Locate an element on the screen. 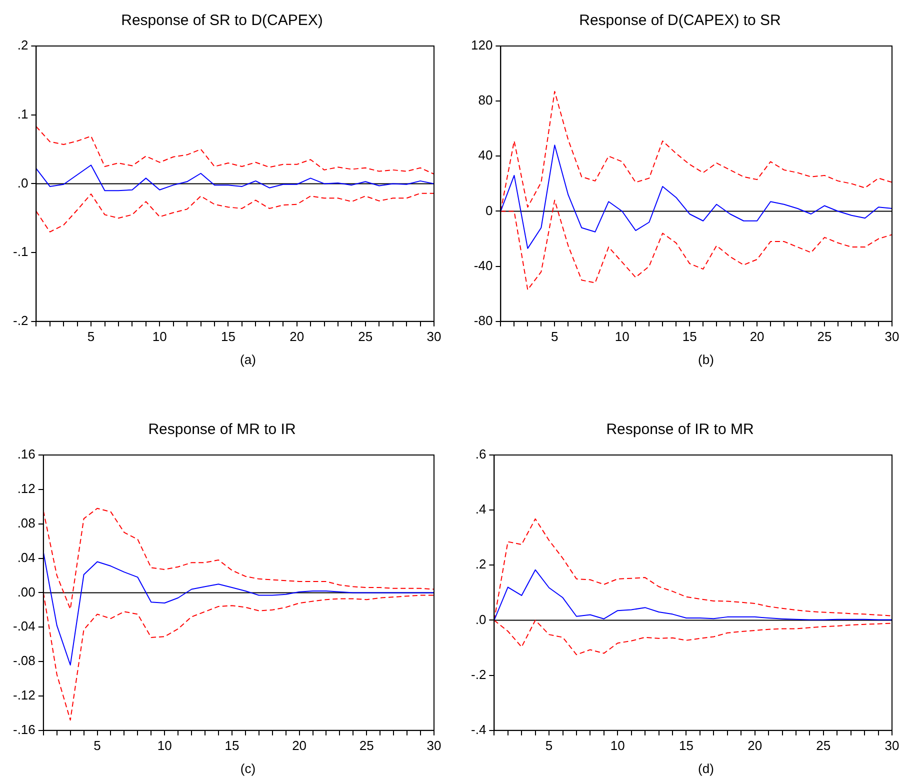 This screenshot has width=919, height=783. y-tick-label: -.12 is located at coordinates (24, 695).